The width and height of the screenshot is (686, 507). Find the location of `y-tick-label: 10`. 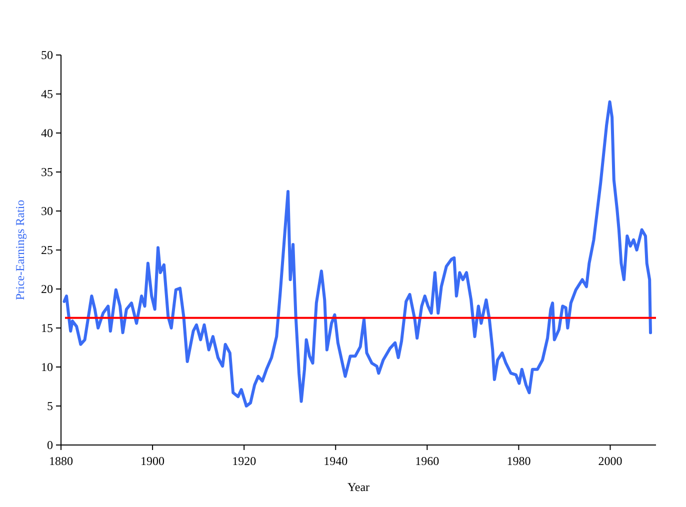

y-tick-label: 10 is located at coordinates (47, 367).